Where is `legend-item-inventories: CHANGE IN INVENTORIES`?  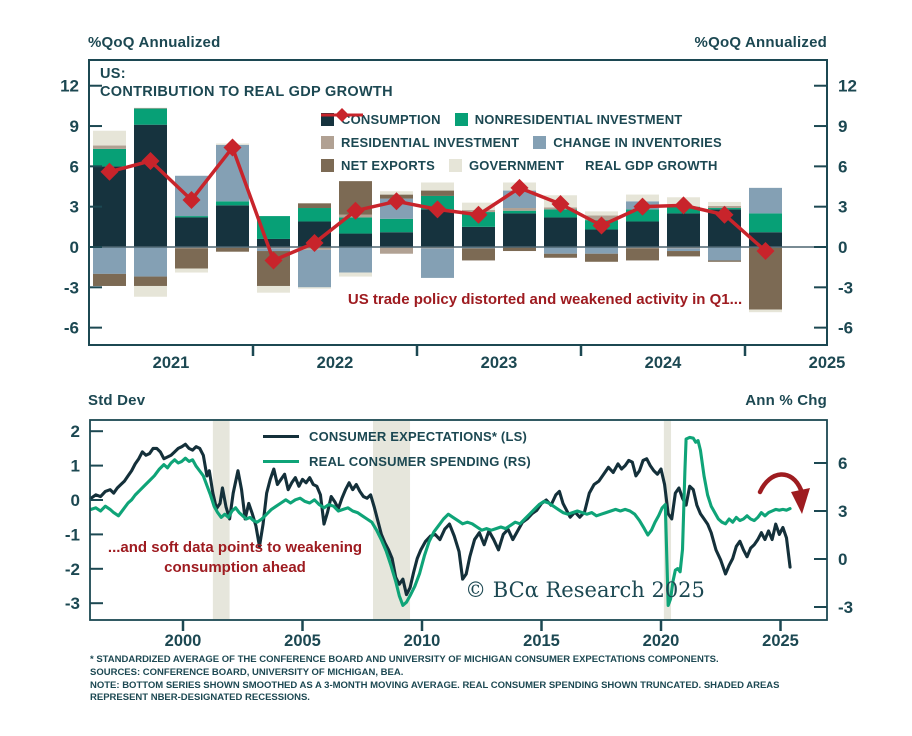 legend-item-inventories: CHANGE IN INVENTORIES is located at coordinates (627, 142).